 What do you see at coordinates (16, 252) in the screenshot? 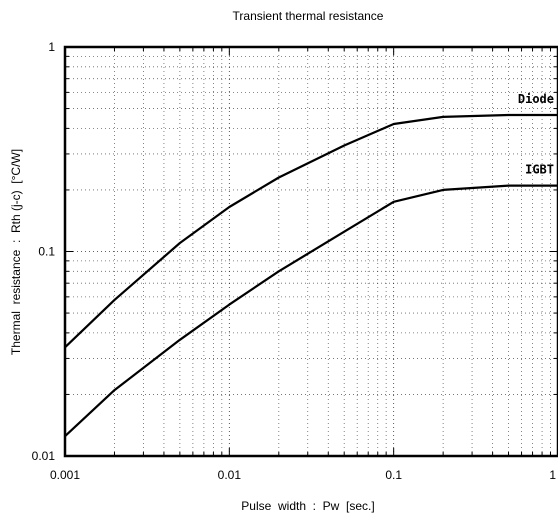
I see `y-axis-label: Thermal resistance : Rth (j-c) [°C/W]` at bounding box center [16, 252].